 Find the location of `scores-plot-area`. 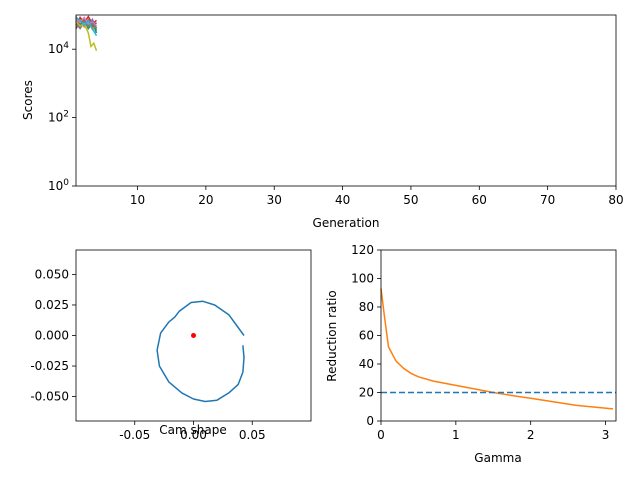

scores-plot-area is located at coordinates (86, 33).